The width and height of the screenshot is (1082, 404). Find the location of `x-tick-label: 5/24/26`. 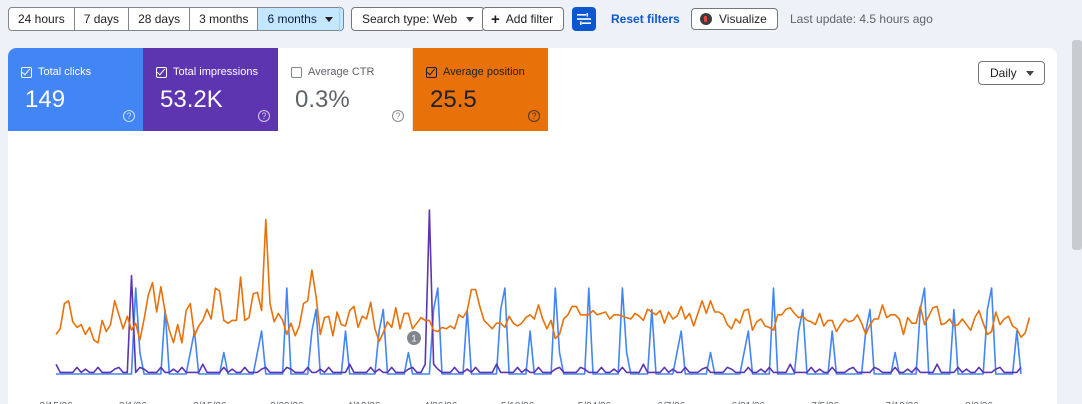

x-tick-label: 5/24/26 is located at coordinates (595, 402).